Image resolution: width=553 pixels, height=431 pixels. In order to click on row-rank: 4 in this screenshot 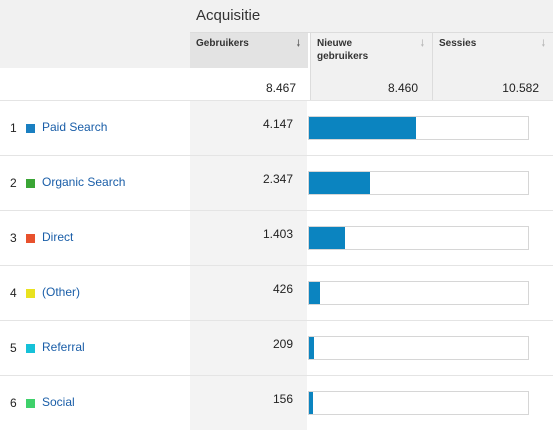, I will do `click(13, 293)`.